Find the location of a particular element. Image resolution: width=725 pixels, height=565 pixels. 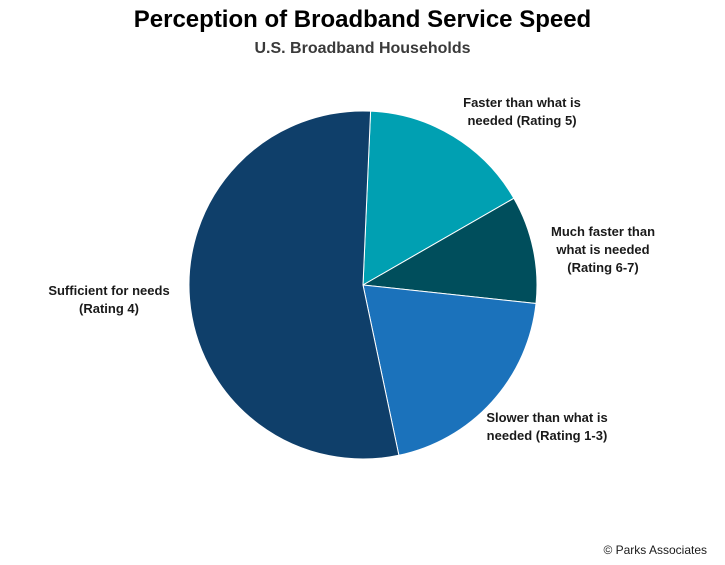

pie-slice-slower is located at coordinates (449, 370).